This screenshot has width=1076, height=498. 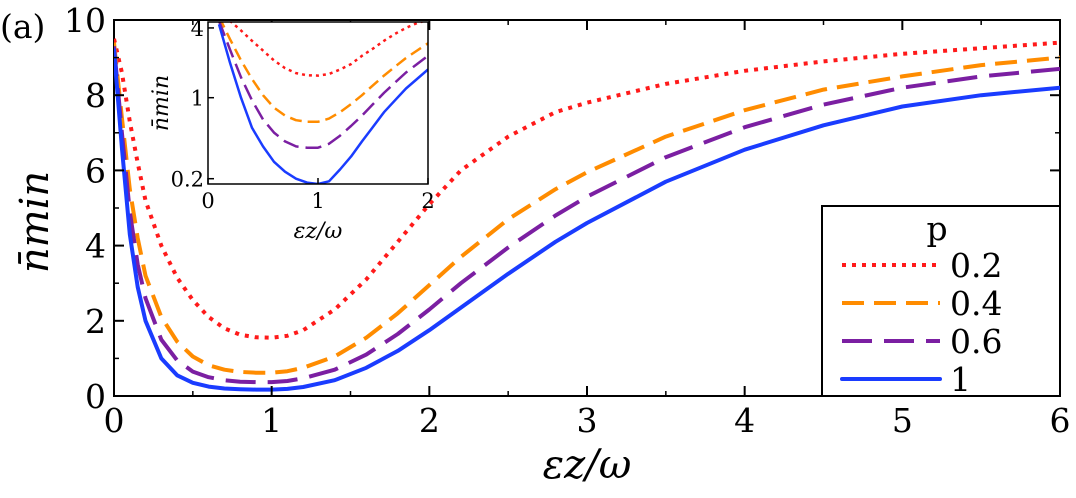 I want to click on inset-y-axis-label: n̄min, so click(x=161, y=103).